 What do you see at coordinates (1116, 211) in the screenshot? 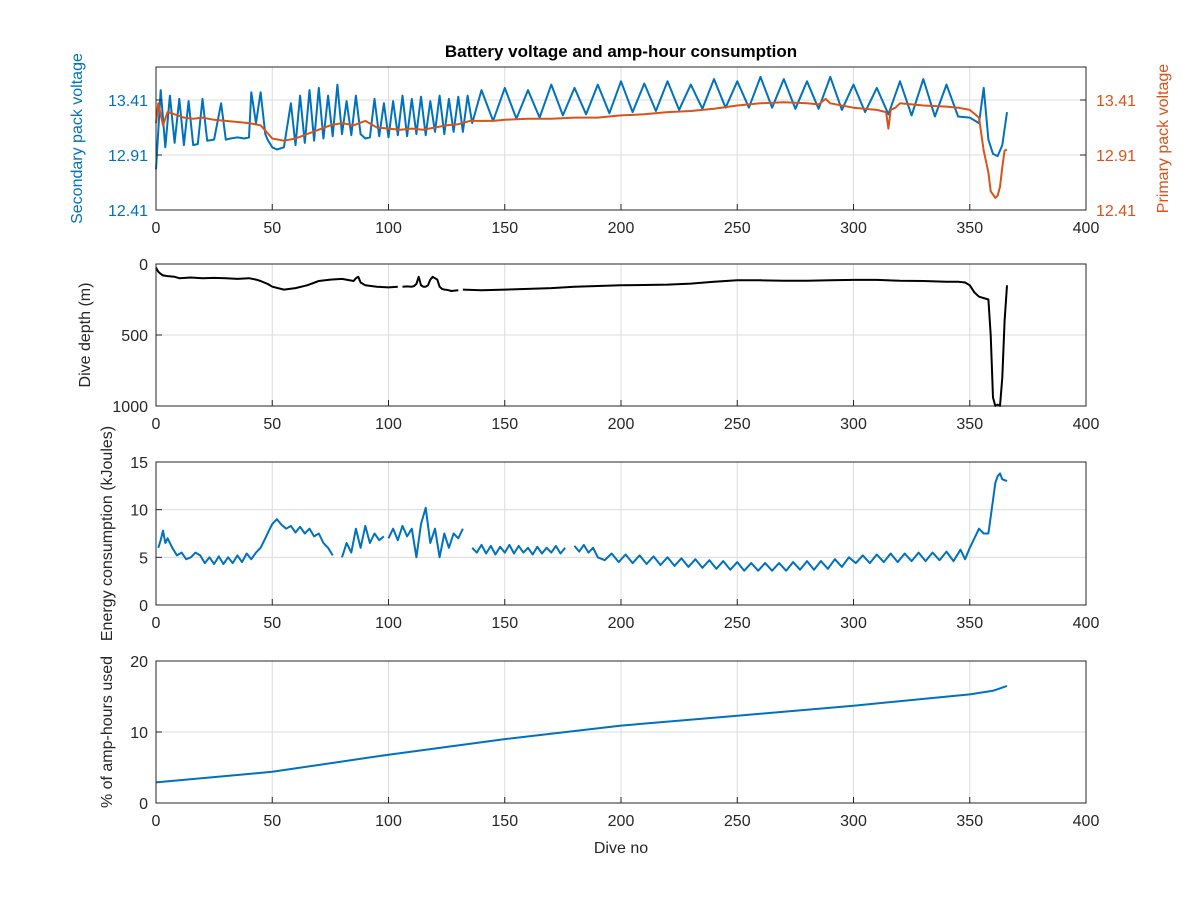
I see `y-right-tick-label: 12.41` at bounding box center [1116, 211].